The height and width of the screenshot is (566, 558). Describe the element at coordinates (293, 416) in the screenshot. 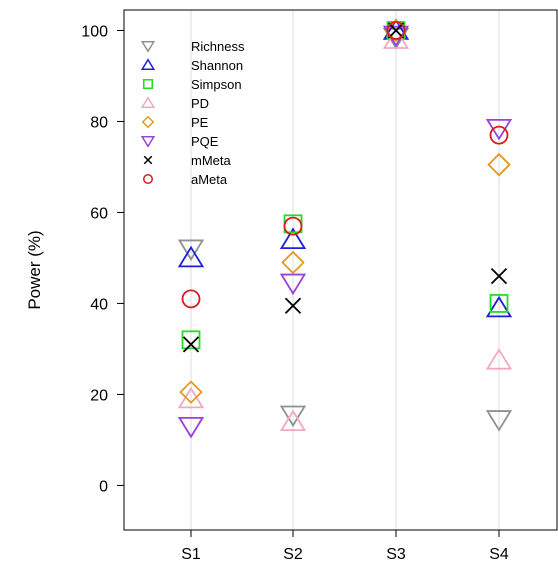

I see `point-richness-s2` at that location.